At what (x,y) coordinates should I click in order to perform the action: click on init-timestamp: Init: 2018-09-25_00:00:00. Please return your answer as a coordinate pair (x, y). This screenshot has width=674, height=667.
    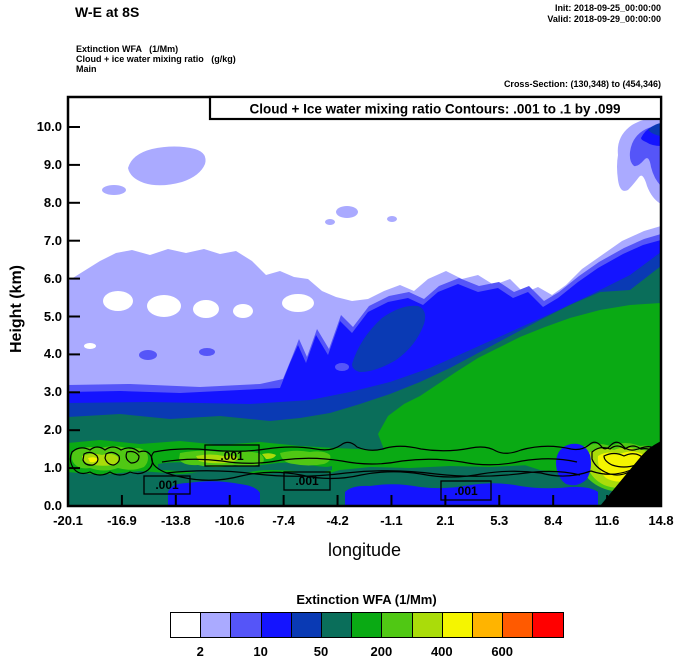
    Looking at the image, I should click on (607, 8).